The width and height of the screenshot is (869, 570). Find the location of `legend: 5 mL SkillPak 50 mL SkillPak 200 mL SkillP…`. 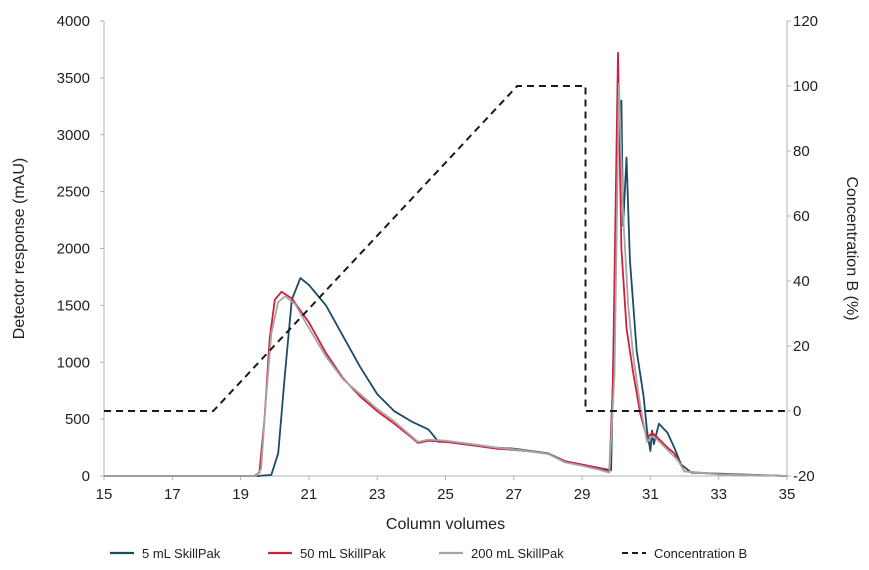

legend: 5 mL SkillPak 50 mL SkillPak 200 mL SkillP… is located at coordinates (428, 553).